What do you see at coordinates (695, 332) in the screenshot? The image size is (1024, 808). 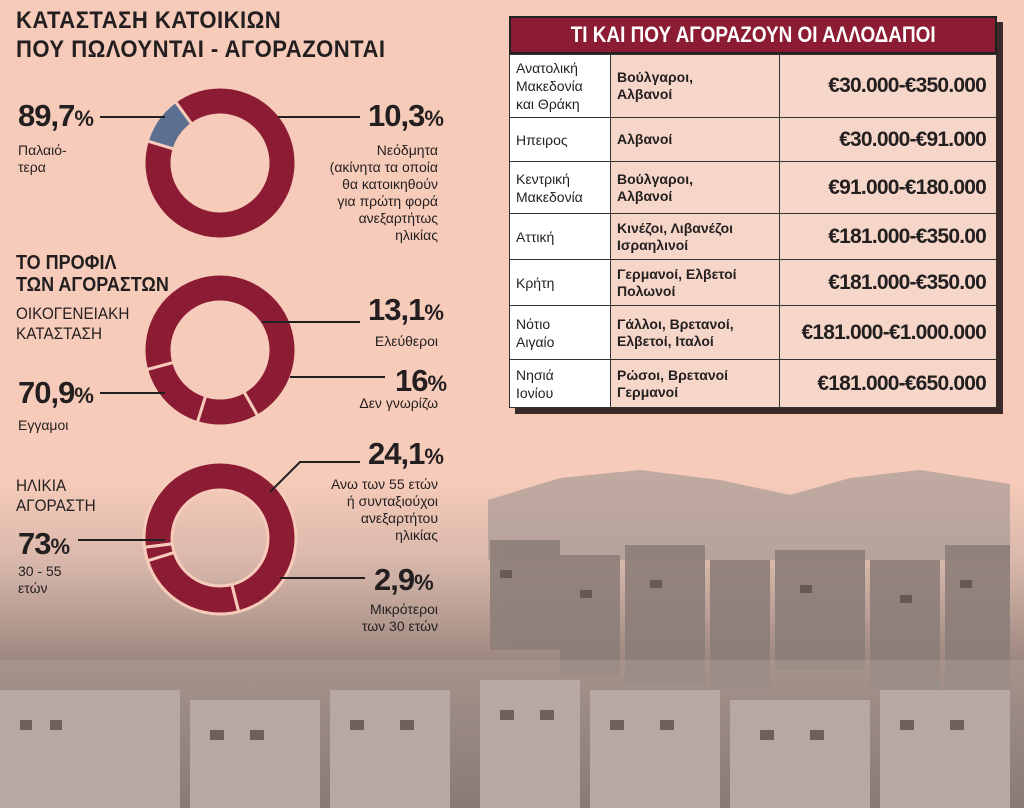 I see `table-cell-nationalities: Γάλλοι, Βρετανοί, Ελβετοί, Ιταλοί` at bounding box center [695, 332].